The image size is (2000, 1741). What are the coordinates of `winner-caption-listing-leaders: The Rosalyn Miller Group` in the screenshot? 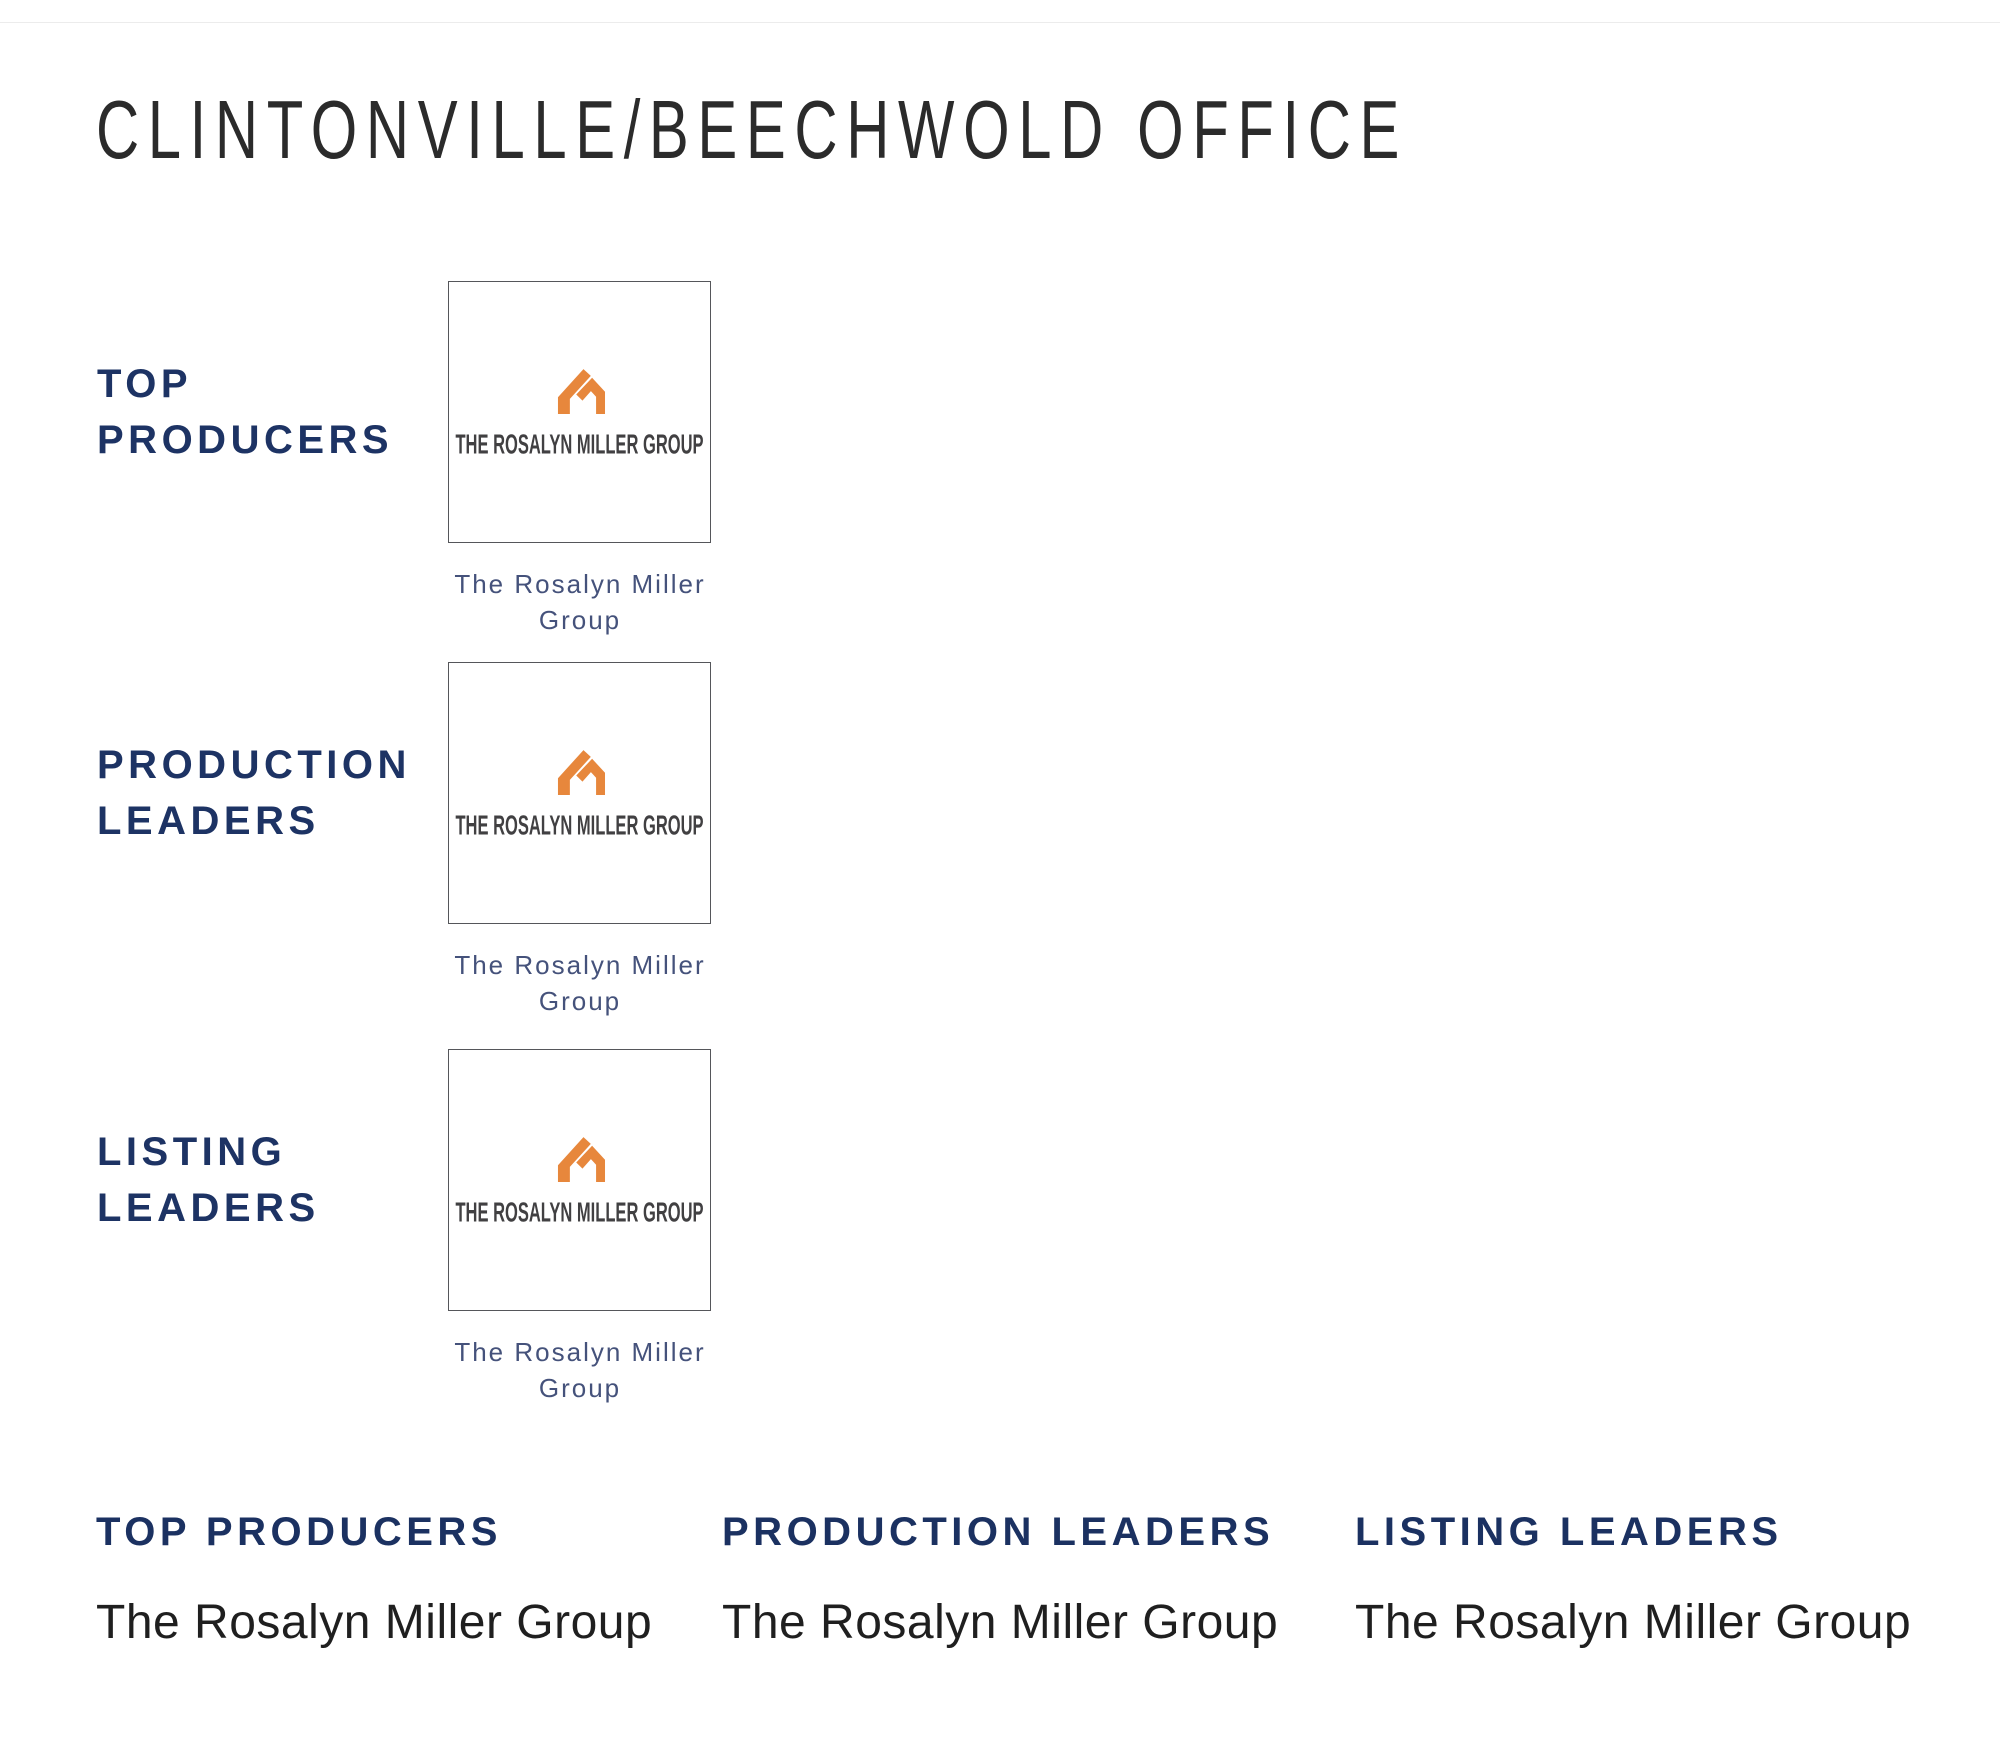 It's located at (580, 1370).